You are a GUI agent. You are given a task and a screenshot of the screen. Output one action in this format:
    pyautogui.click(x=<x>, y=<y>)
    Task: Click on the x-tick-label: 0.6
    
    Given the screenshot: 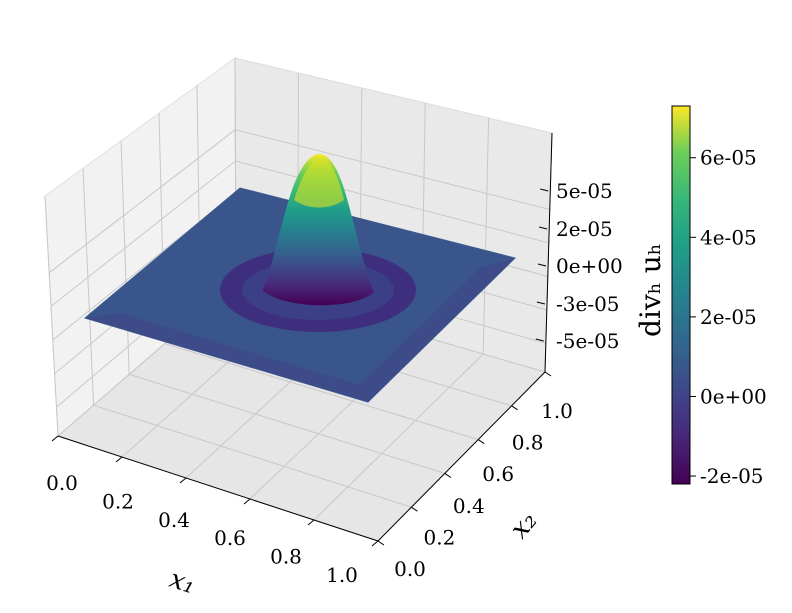 What is the action you would take?
    pyautogui.click(x=230, y=538)
    